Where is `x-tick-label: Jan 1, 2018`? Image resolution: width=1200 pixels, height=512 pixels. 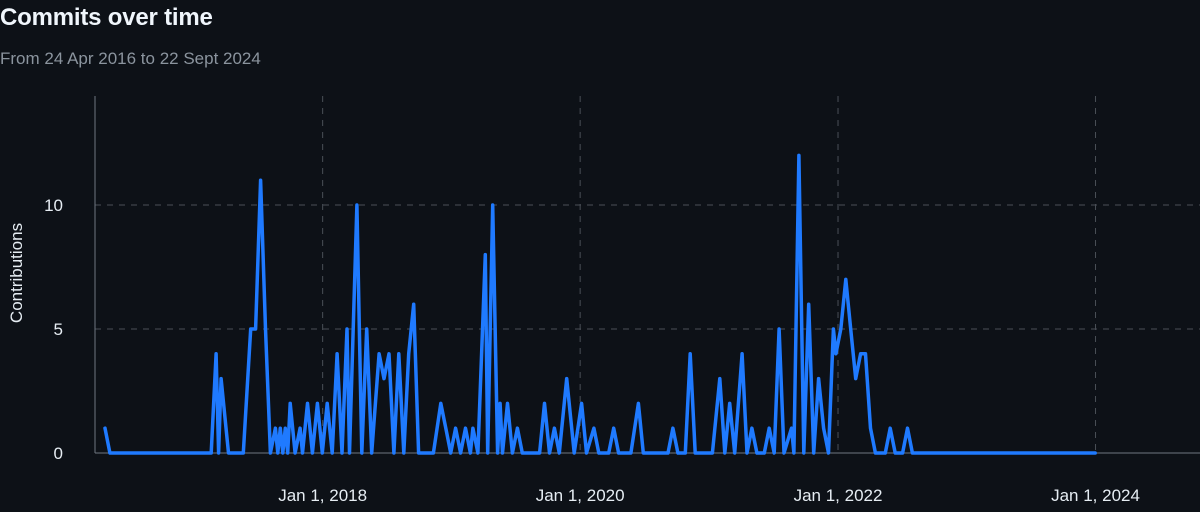 x-tick-label: Jan 1, 2018 is located at coordinates (322, 495).